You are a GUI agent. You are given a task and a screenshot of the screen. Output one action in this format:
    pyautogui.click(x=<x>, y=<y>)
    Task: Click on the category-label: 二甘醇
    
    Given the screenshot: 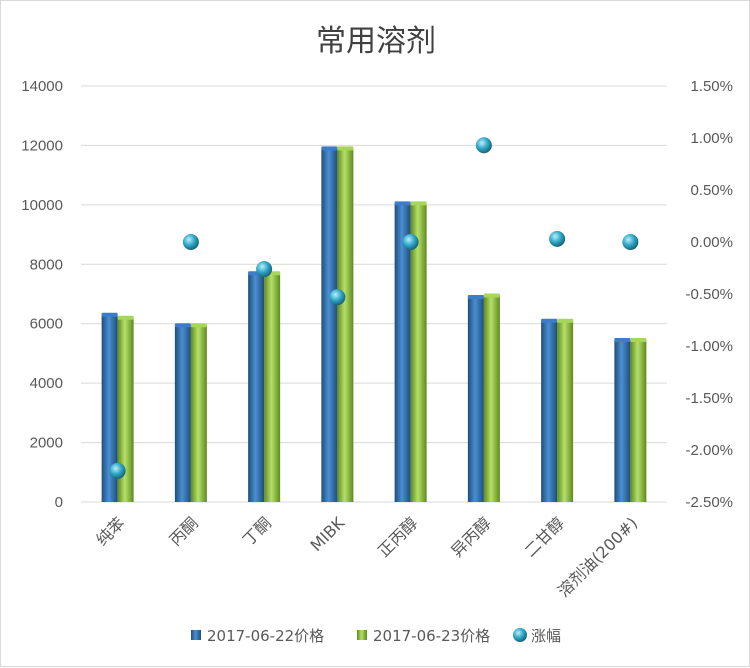 What is the action you would take?
    pyautogui.click(x=544, y=536)
    